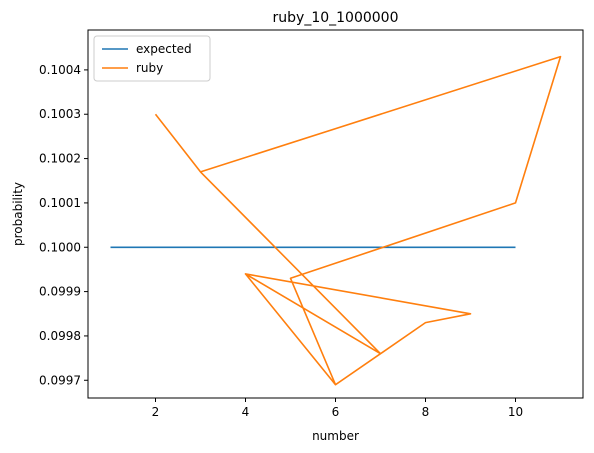 Image resolution: width=594 pixels, height=453 pixels. Describe the element at coordinates (60, 247) in the screenshot. I see `y-tick-label: 0.1000` at that location.